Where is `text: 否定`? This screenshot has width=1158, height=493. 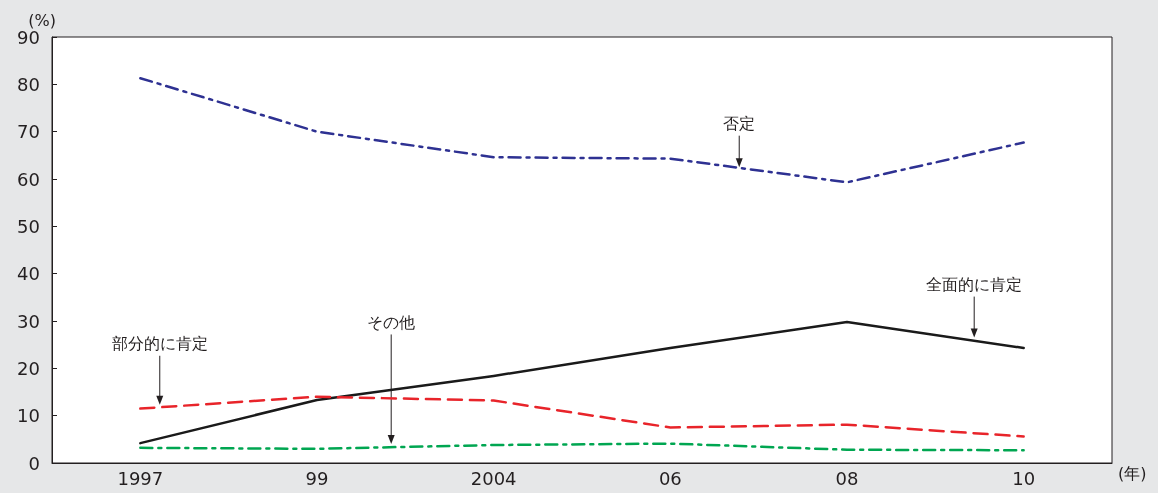 text: 否定 is located at coordinates (739, 124).